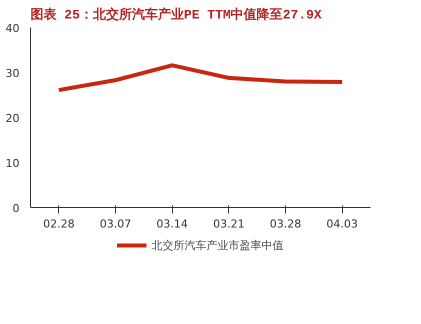 This screenshot has width=421, height=324. What do you see at coordinates (286, 224) in the screenshot?
I see `x-tick-label: 03.28` at bounding box center [286, 224].